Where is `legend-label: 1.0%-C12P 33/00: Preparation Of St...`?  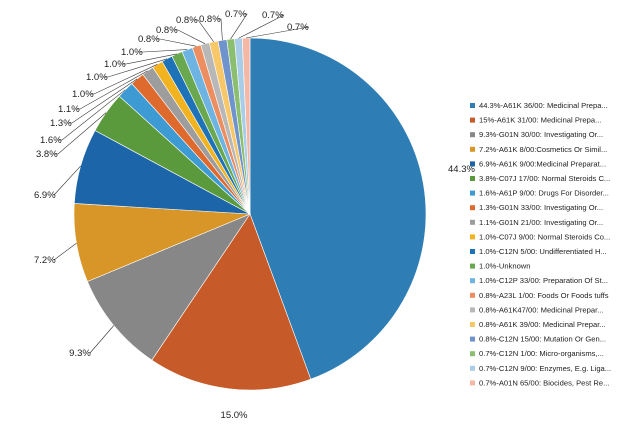 legend-label: 1.0%-C12P 33/00: Preparation Of St... is located at coordinates (543, 280).